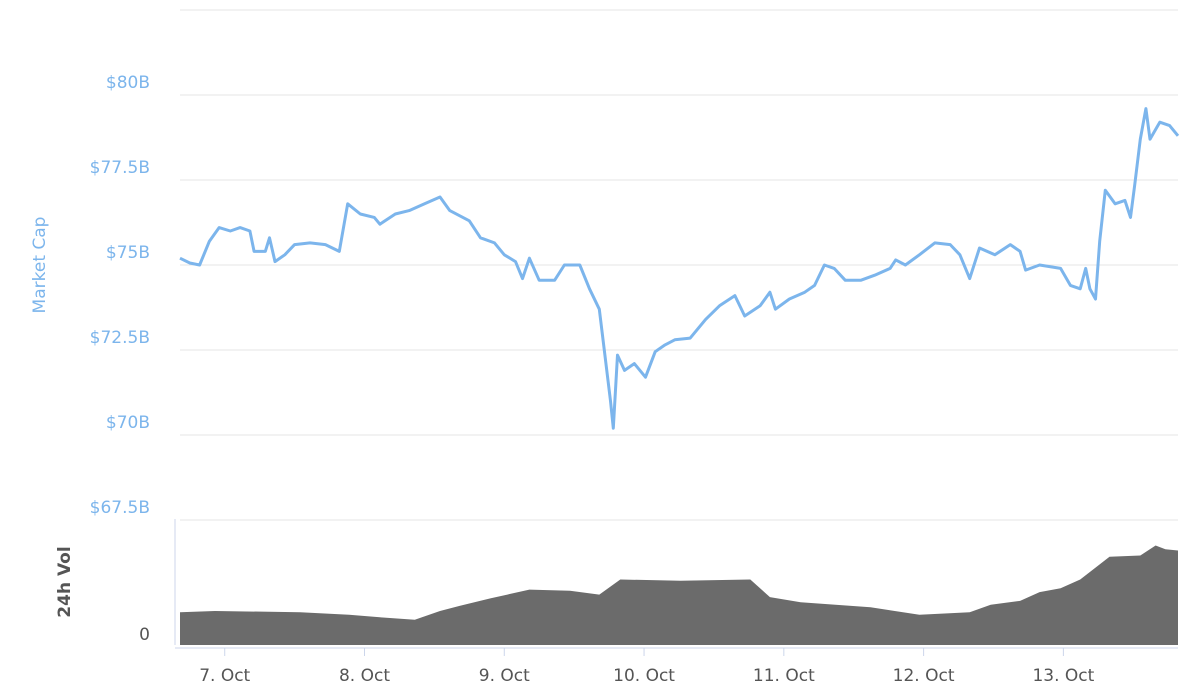  I want to click on x-tick-label: 13. Oct, so click(1063, 676).